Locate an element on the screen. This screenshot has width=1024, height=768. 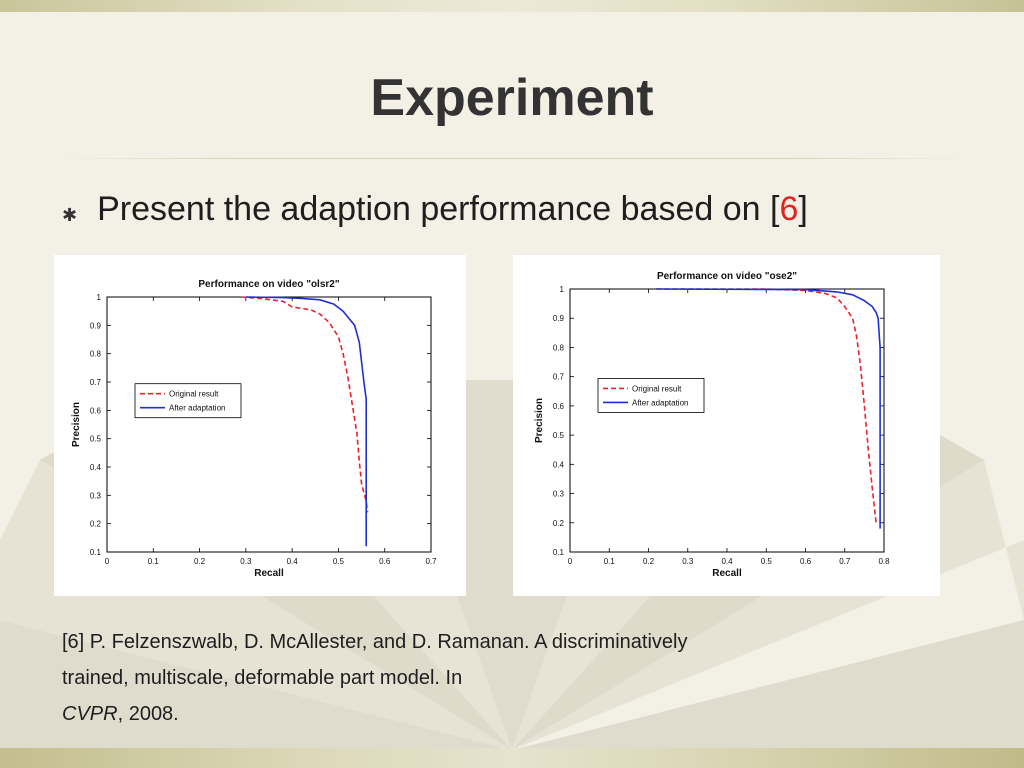
citation-year: , 2008. is located at coordinates (148, 714).